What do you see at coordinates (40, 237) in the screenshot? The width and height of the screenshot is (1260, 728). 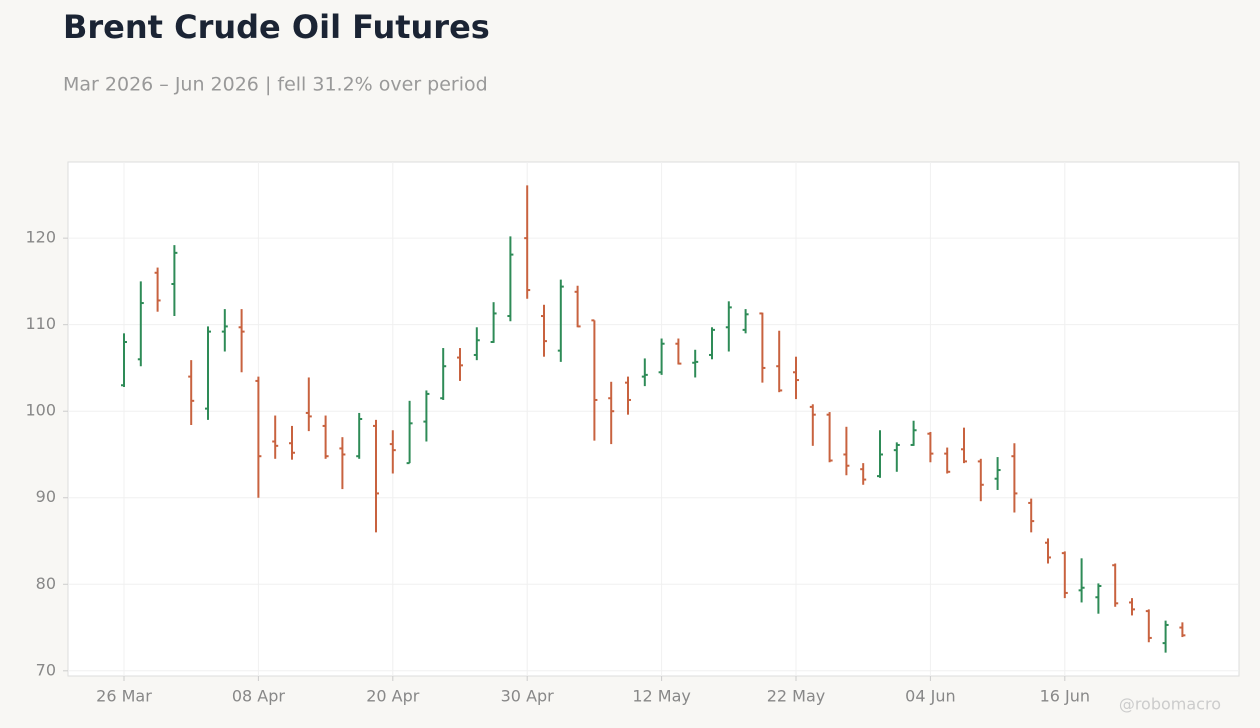 I see `y-tick-label: 120` at bounding box center [40, 237].